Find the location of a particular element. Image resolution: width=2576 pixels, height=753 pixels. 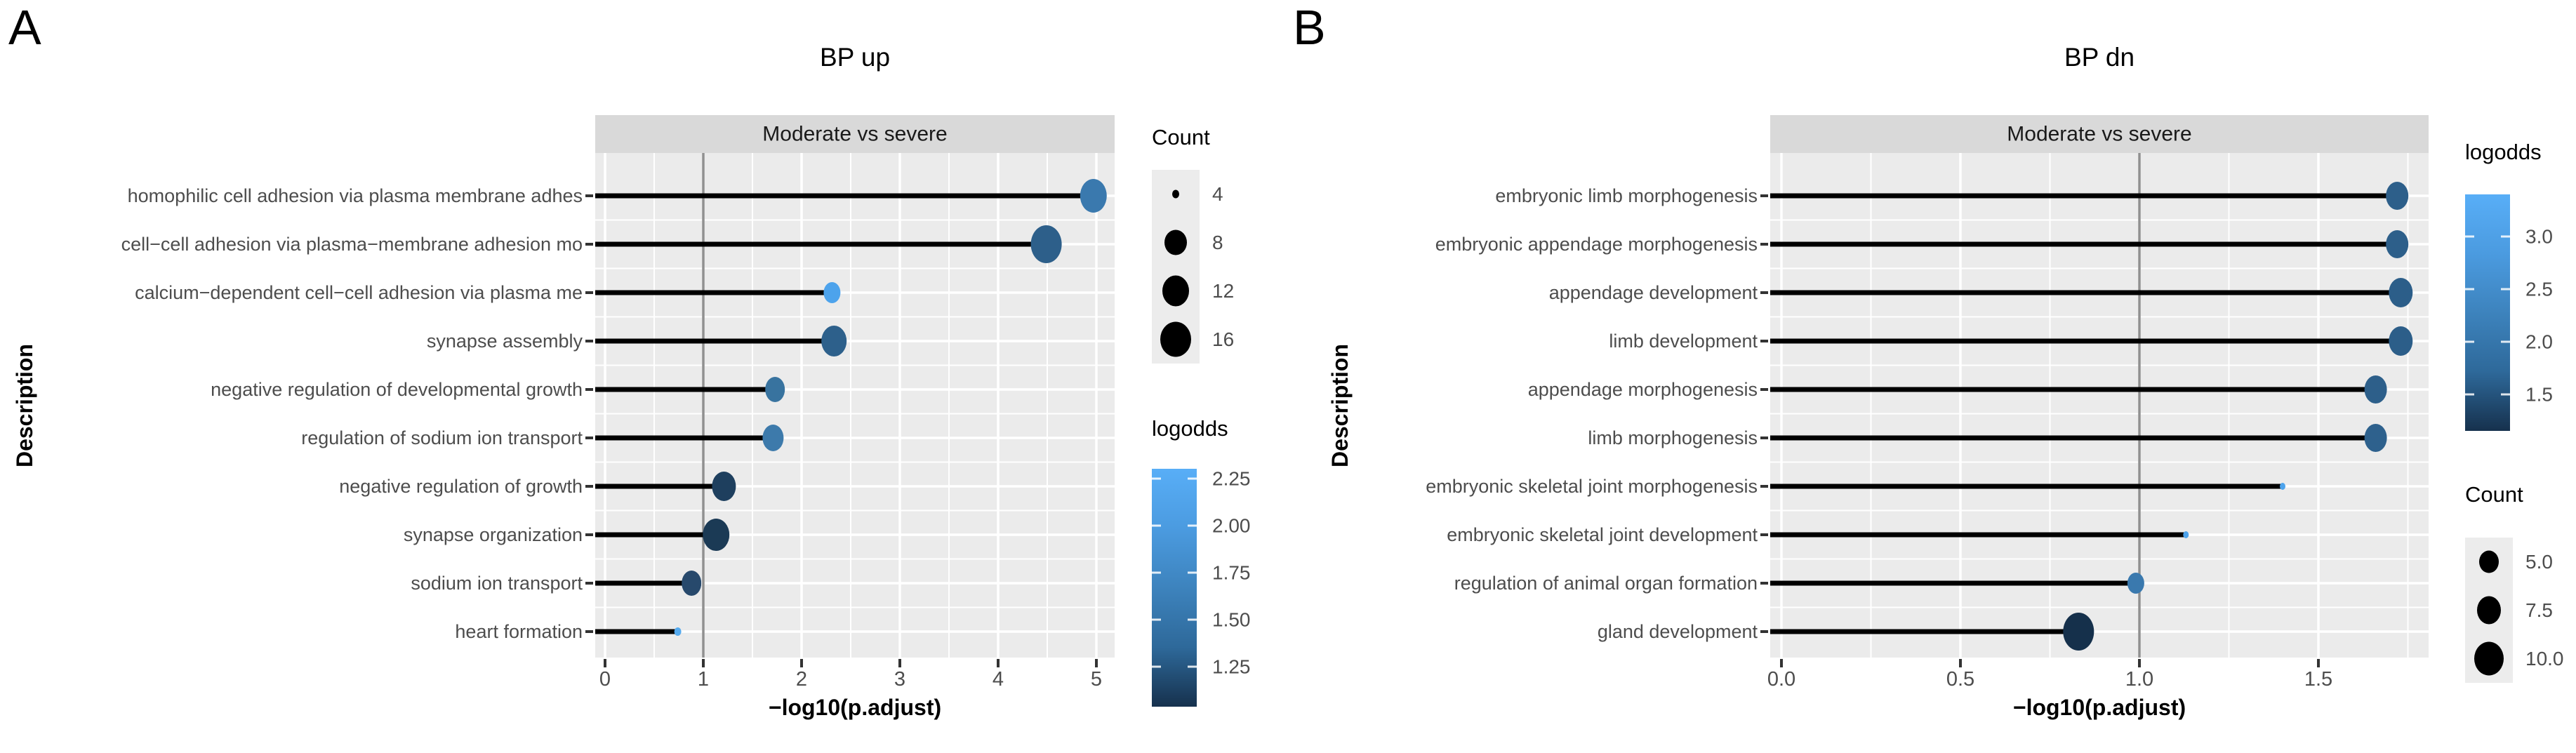

legend-gradient-label: 3.0 is located at coordinates (2539, 237).